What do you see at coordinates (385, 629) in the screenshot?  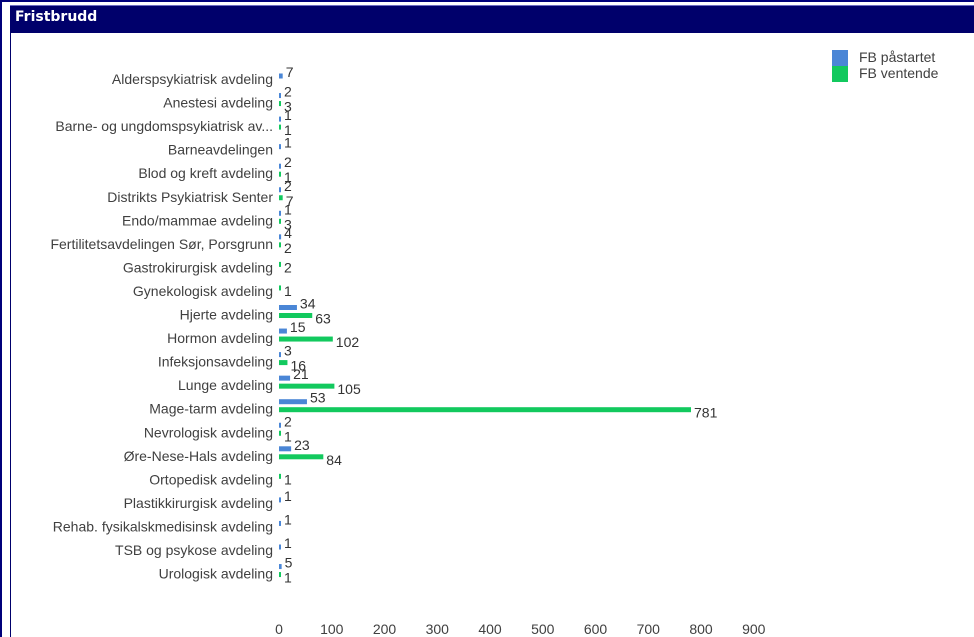 I see `x-tick-label: 200` at bounding box center [385, 629].